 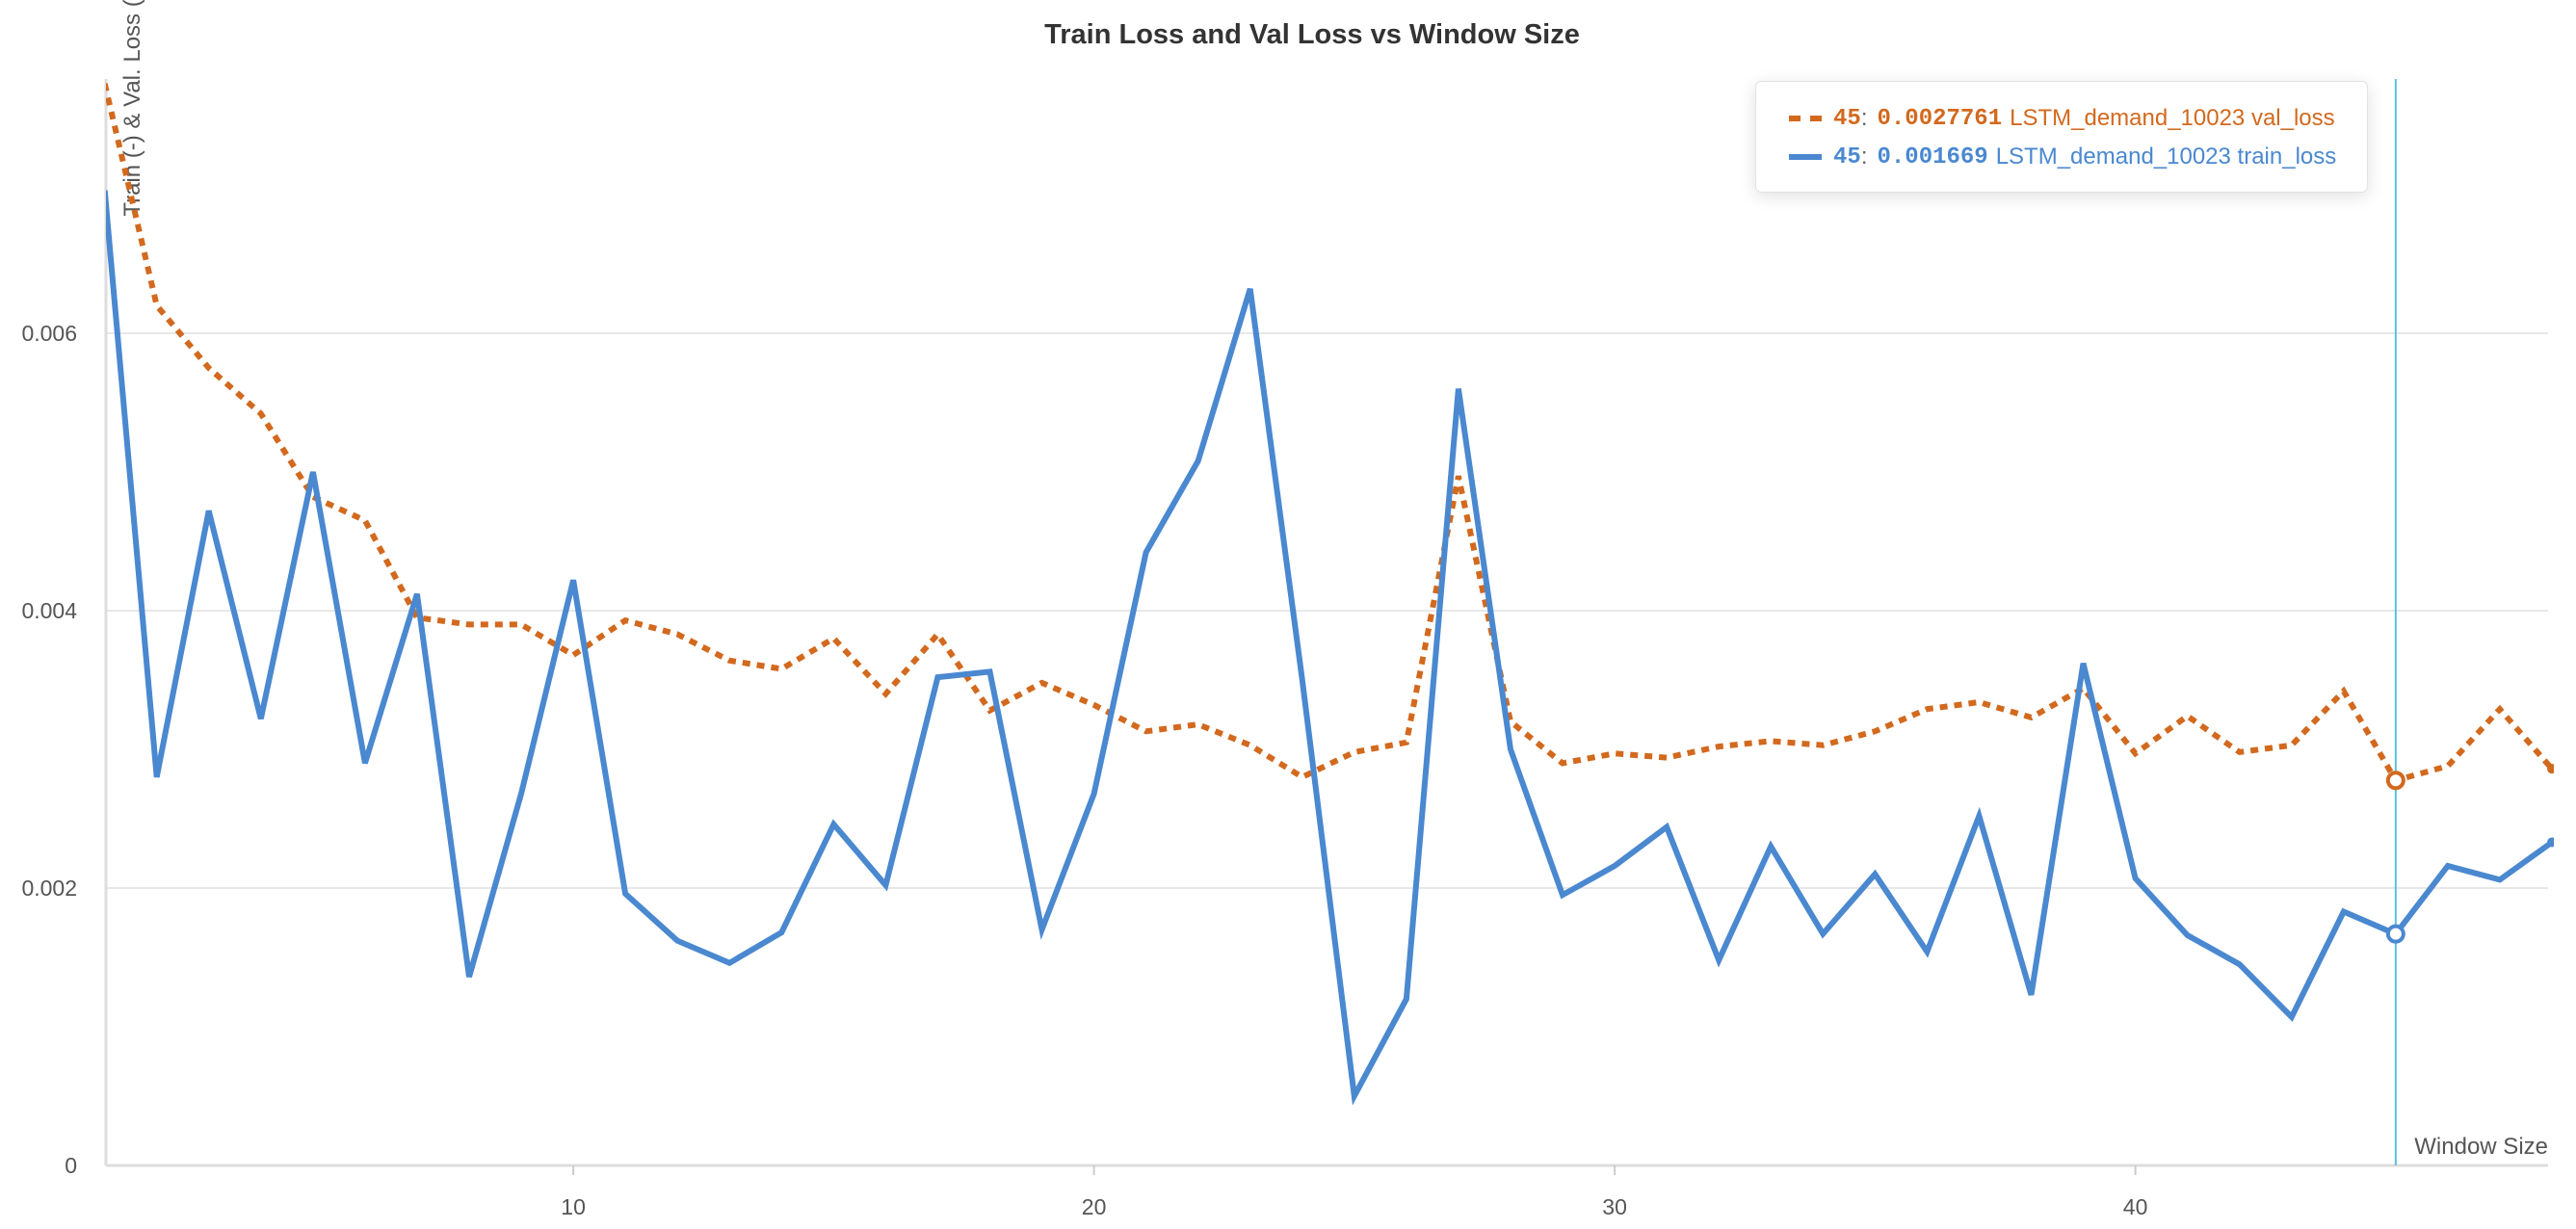 I want to click on y-axis-label: Train (-) & Val. Loss (--), so click(x=132, y=108).